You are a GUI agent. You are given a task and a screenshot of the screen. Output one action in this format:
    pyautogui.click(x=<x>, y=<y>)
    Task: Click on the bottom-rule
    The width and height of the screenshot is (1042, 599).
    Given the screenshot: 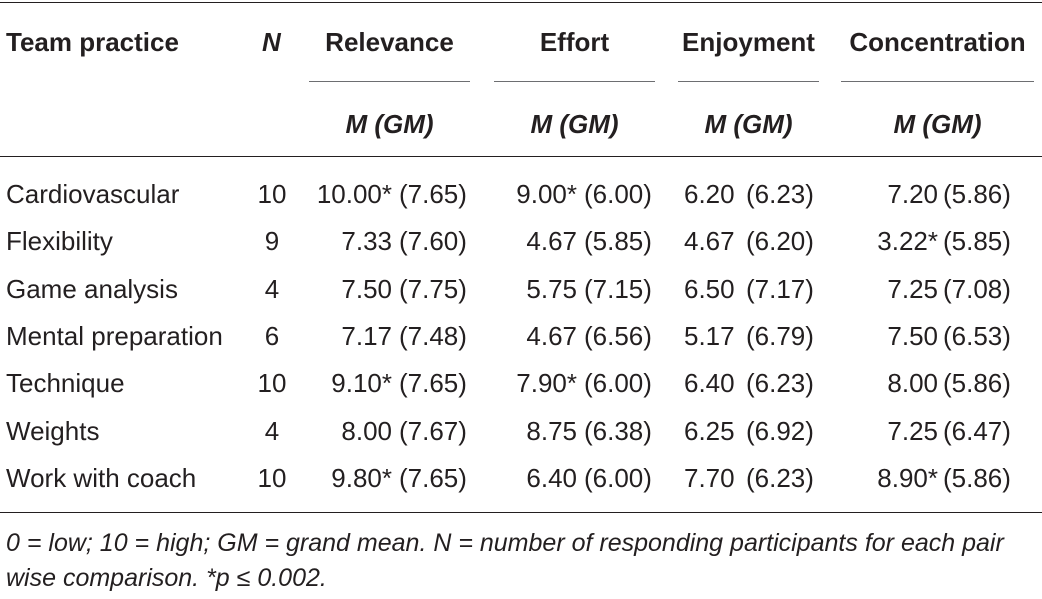 What is the action you would take?
    pyautogui.click(x=521, y=512)
    